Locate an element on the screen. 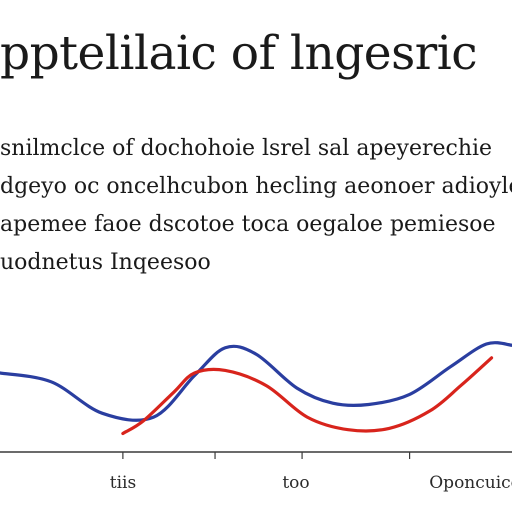  x-tick-label: Oponcuice is located at coordinates (470, 483).